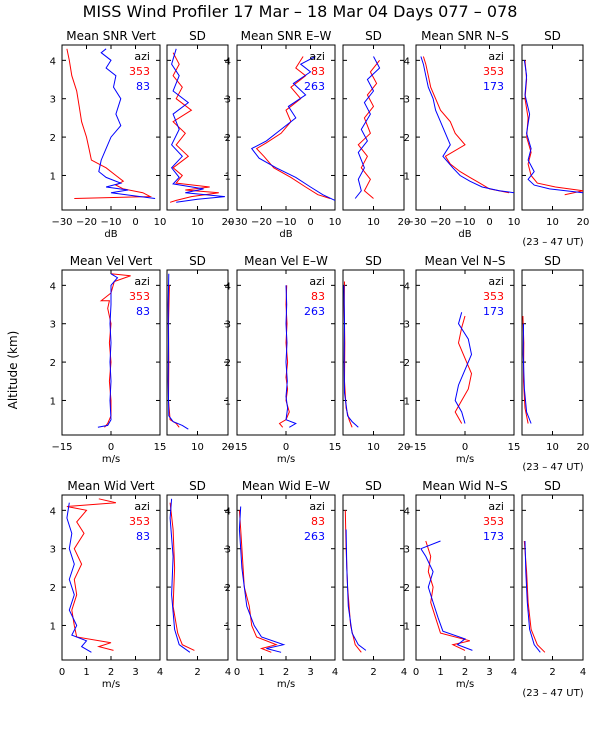 This screenshot has width=600, height=754. Describe the element at coordinates (197, 352) in the screenshot. I see `vel-1-sd-frame` at that location.